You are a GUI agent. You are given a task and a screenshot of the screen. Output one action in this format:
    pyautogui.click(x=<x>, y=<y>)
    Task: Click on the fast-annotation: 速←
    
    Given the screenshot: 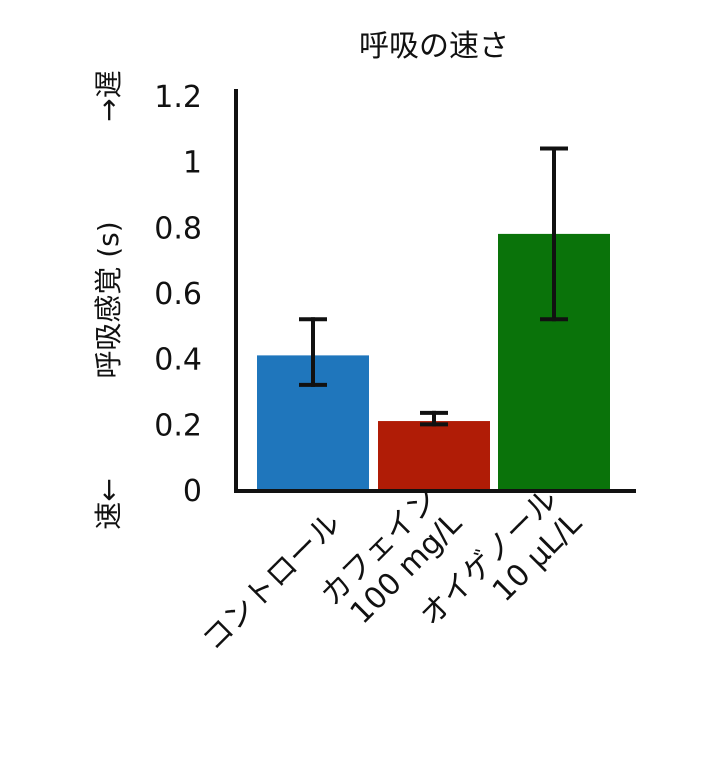 What is the action you would take?
    pyautogui.click(x=108, y=503)
    